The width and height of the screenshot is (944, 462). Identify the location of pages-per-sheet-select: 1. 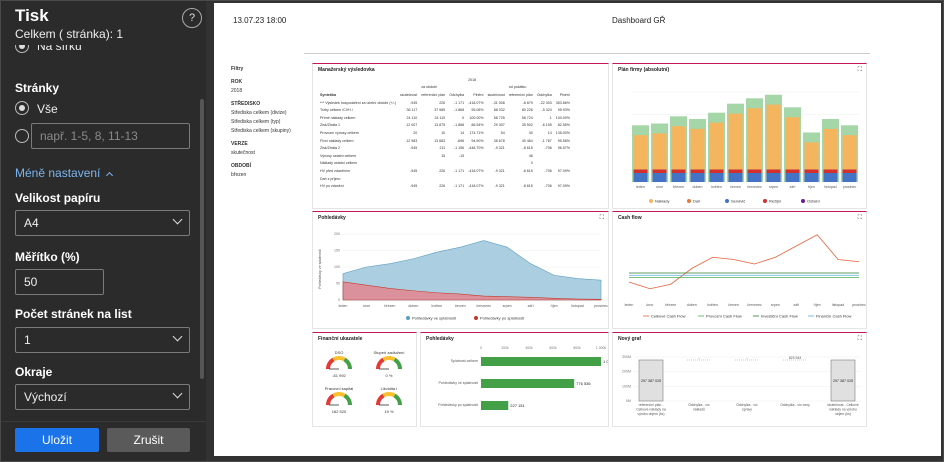
(102, 340).